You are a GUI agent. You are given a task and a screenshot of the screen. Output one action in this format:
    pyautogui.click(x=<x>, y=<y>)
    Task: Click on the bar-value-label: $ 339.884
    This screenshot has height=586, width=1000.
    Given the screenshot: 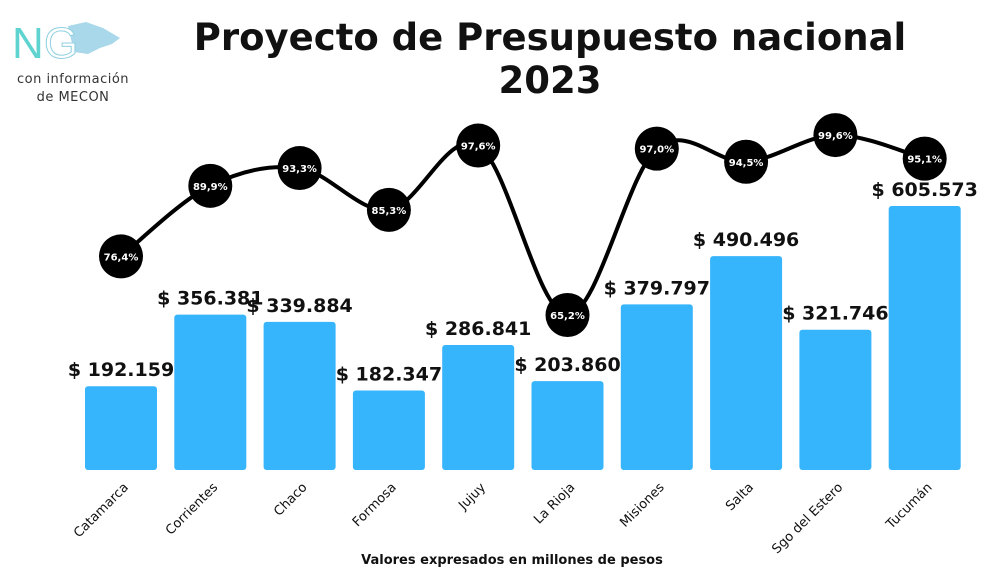 What is the action you would take?
    pyautogui.click(x=299, y=306)
    